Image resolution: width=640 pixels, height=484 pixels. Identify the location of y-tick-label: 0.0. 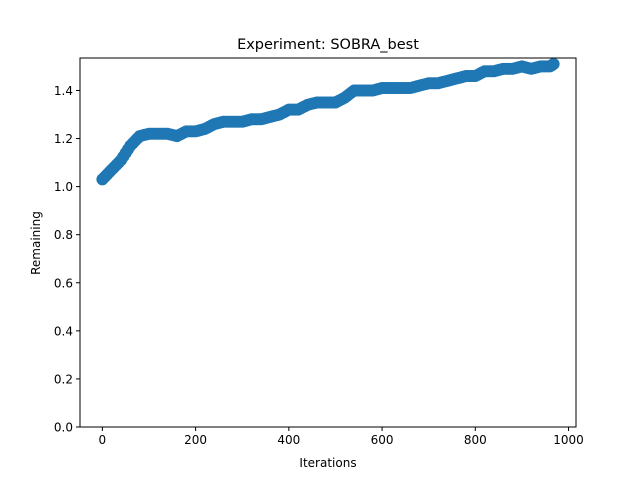
(63, 428).